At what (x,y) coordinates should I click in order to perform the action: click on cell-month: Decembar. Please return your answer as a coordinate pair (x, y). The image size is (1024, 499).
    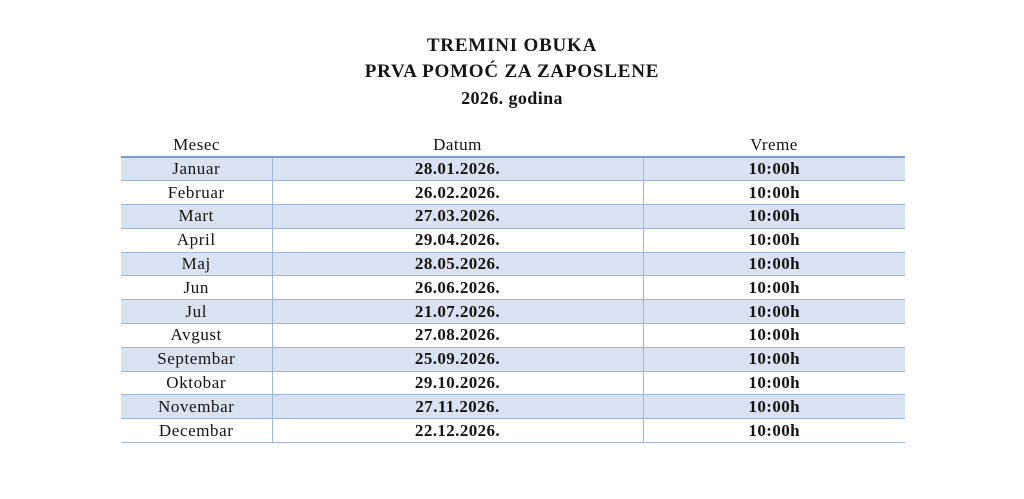
    Looking at the image, I should click on (196, 431).